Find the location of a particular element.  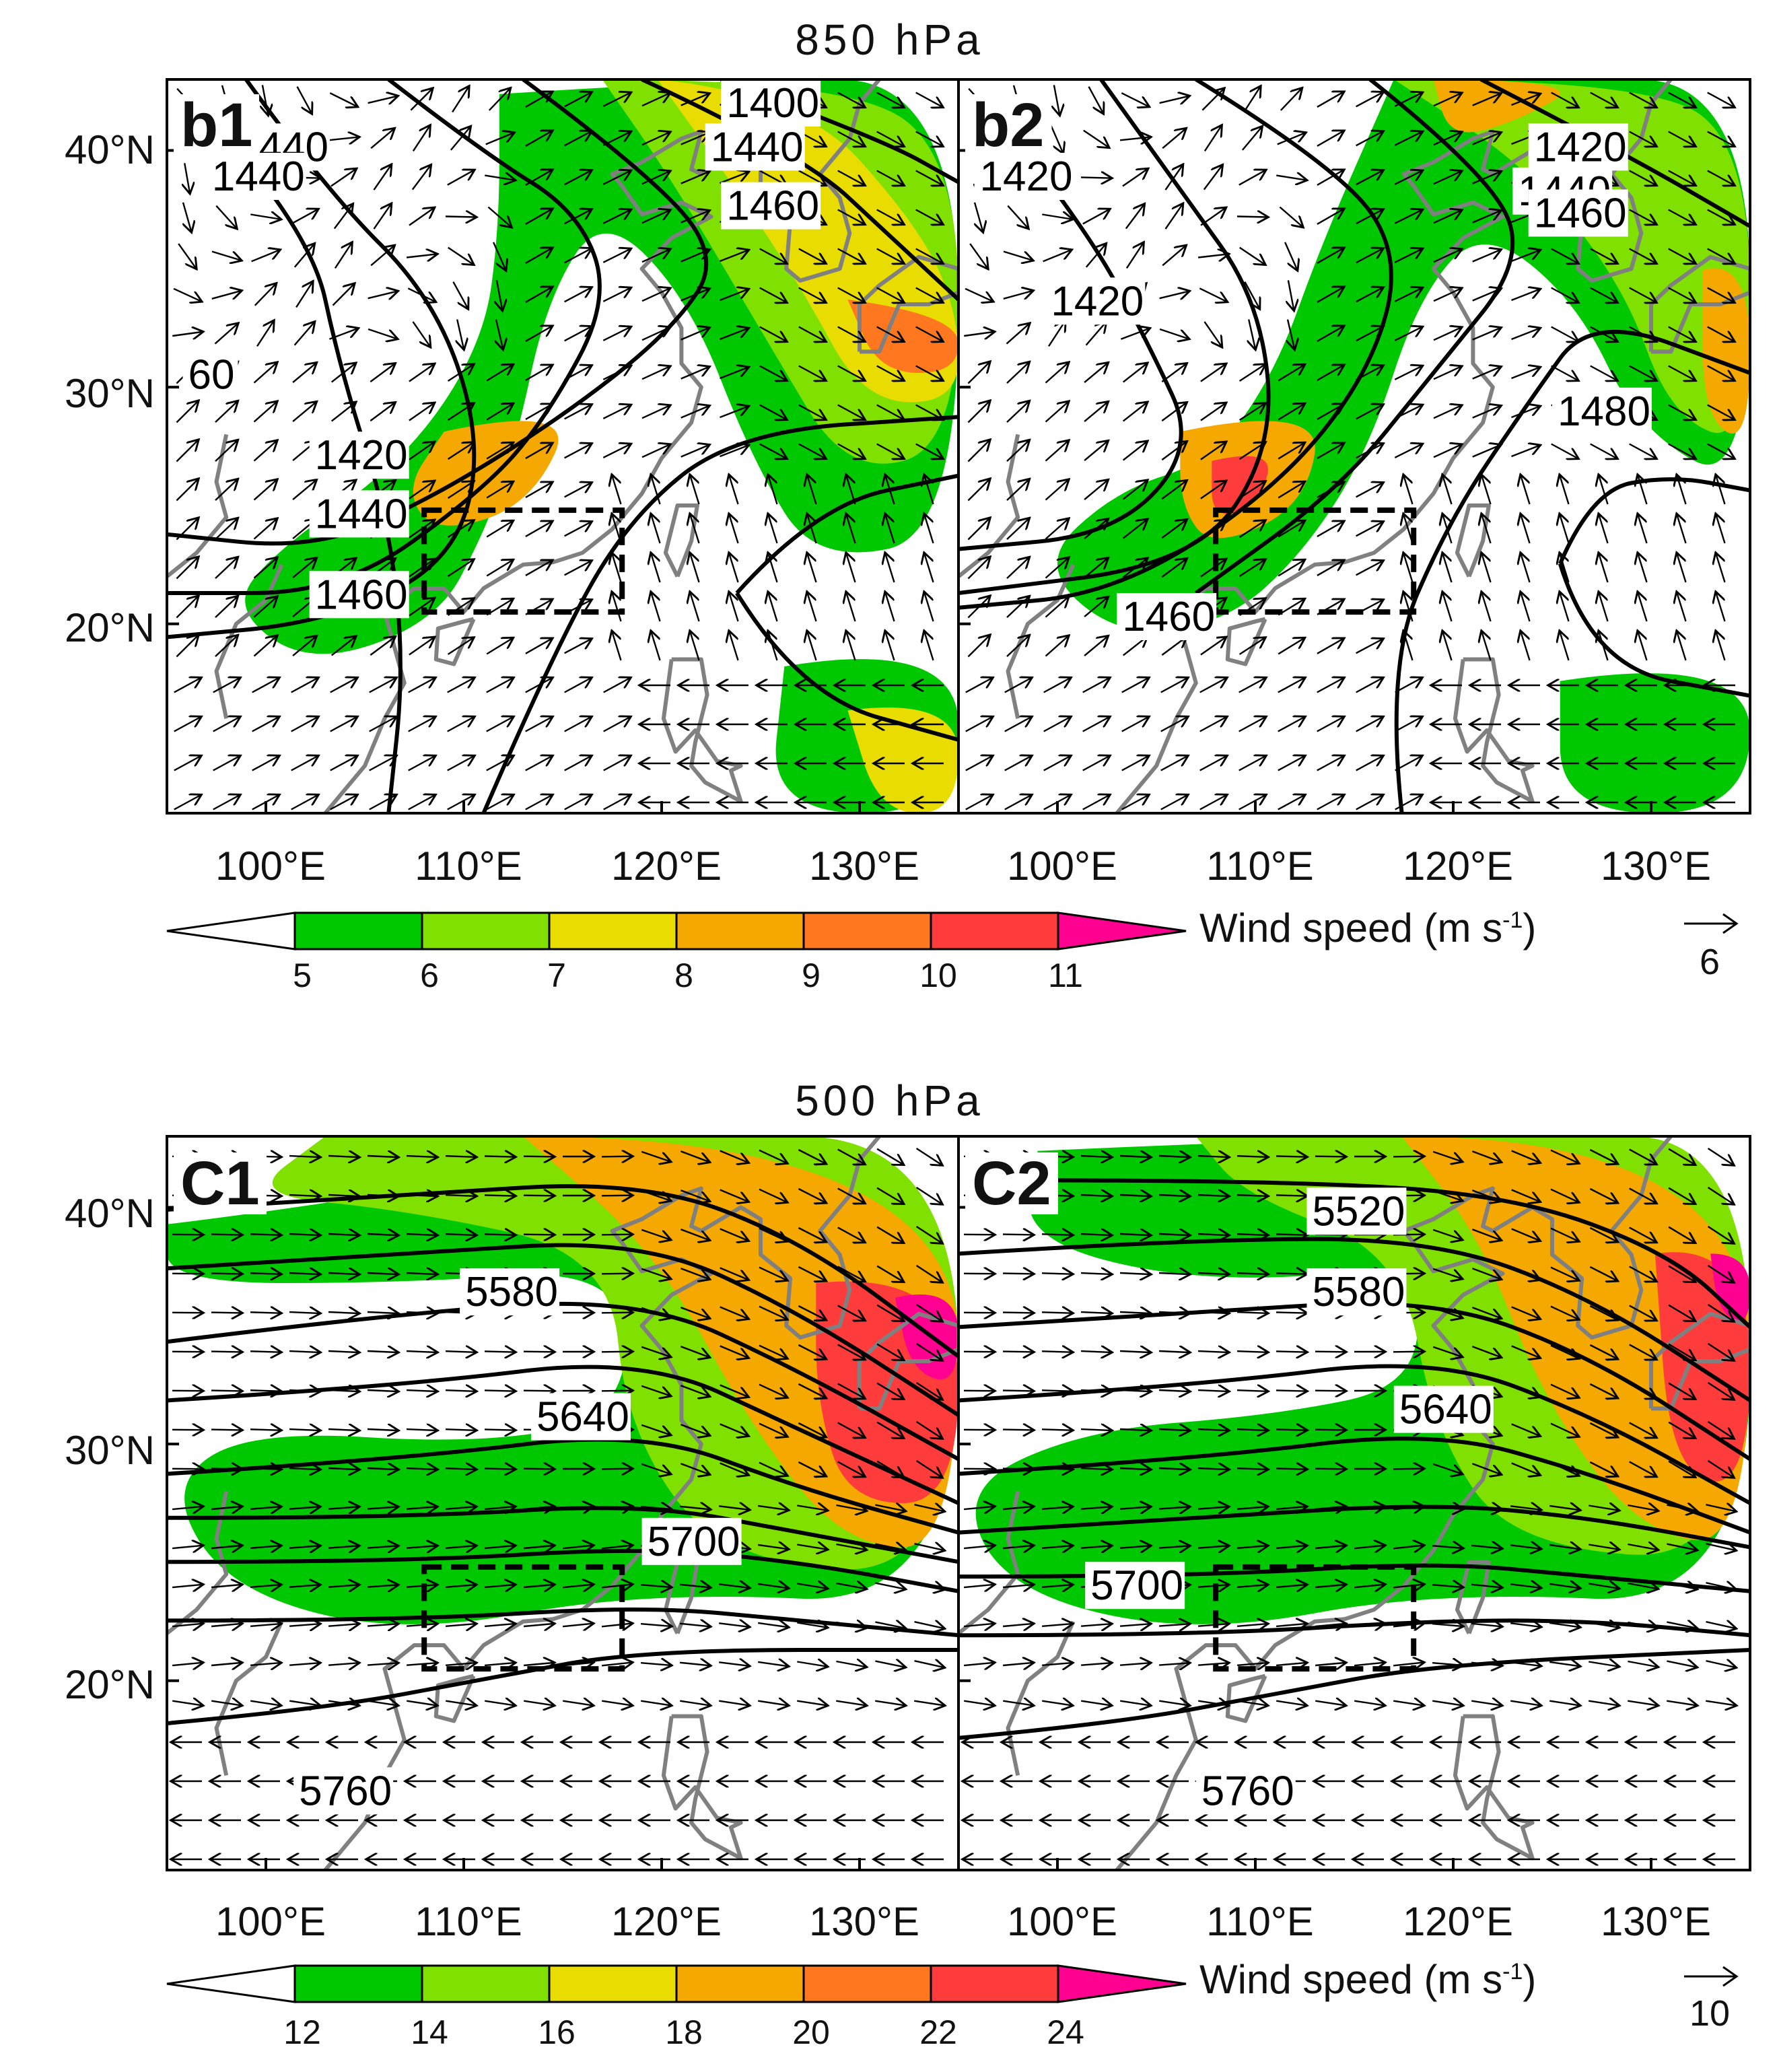

panel-label-c1: C1 is located at coordinates (220, 1183).